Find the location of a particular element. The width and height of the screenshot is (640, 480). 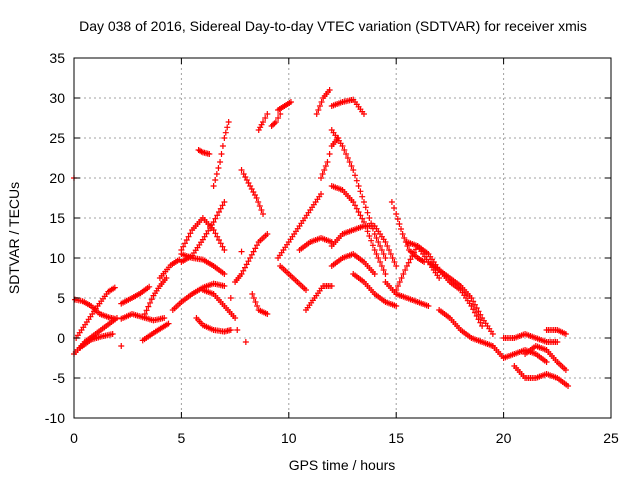

x-tick-label: 15 is located at coordinates (396, 438).